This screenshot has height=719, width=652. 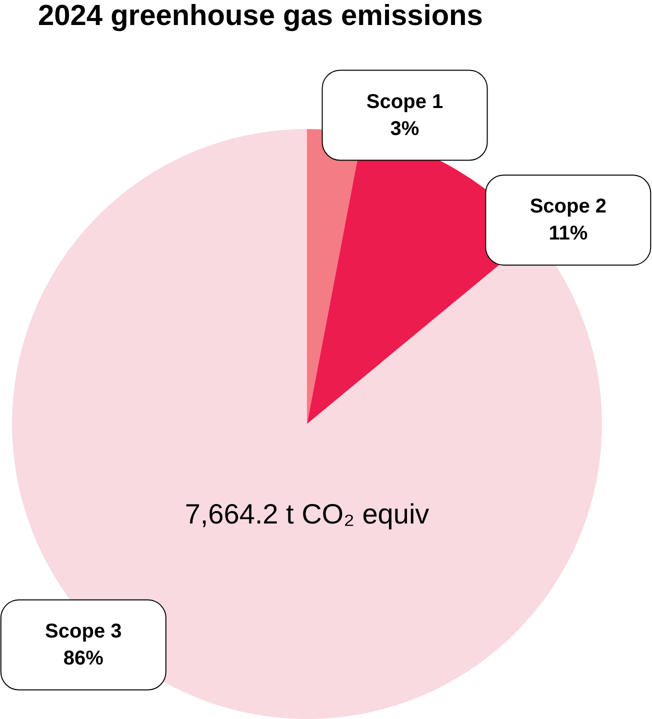 What do you see at coordinates (405, 129) in the screenshot?
I see `data-label: 3%` at bounding box center [405, 129].